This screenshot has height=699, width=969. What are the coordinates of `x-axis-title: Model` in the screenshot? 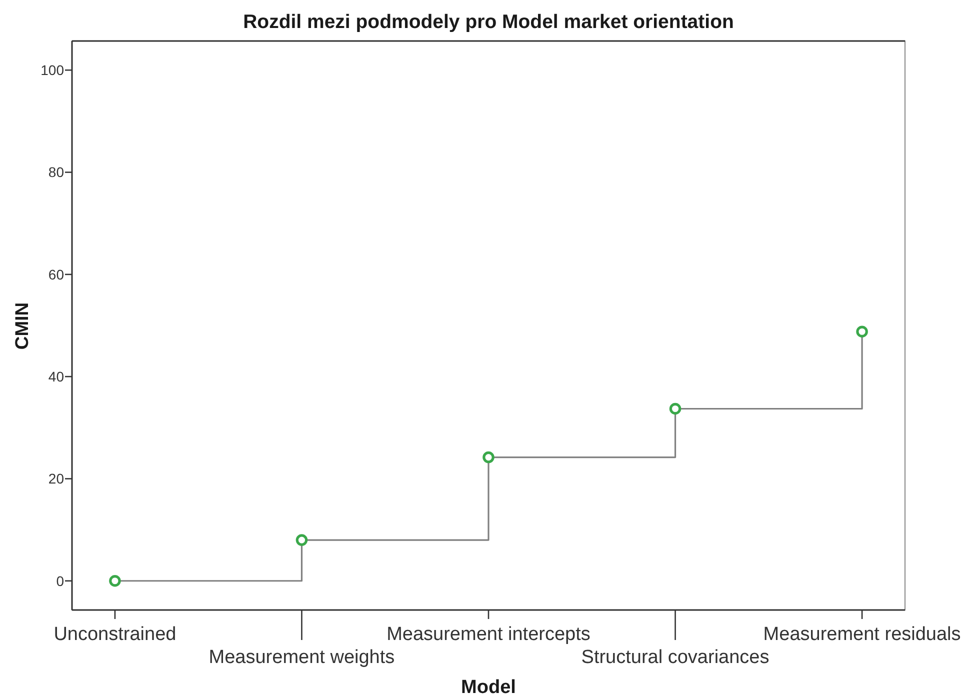 It's located at (488, 687).